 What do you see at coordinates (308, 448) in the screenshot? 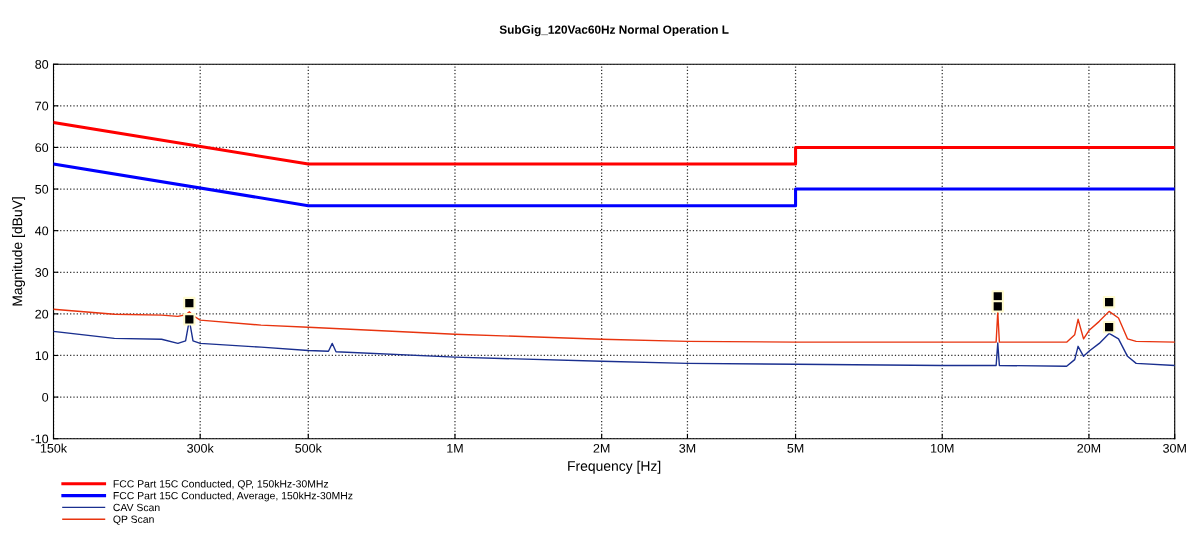
I see `x-tick-label: 500k` at bounding box center [308, 448].